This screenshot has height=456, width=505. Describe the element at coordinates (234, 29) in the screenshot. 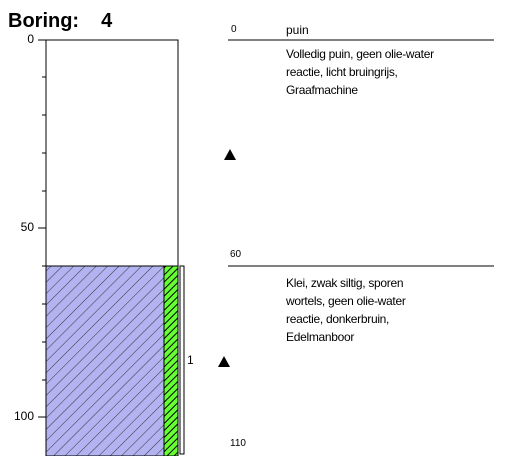

I see `layer-top-depth: 0` at that location.